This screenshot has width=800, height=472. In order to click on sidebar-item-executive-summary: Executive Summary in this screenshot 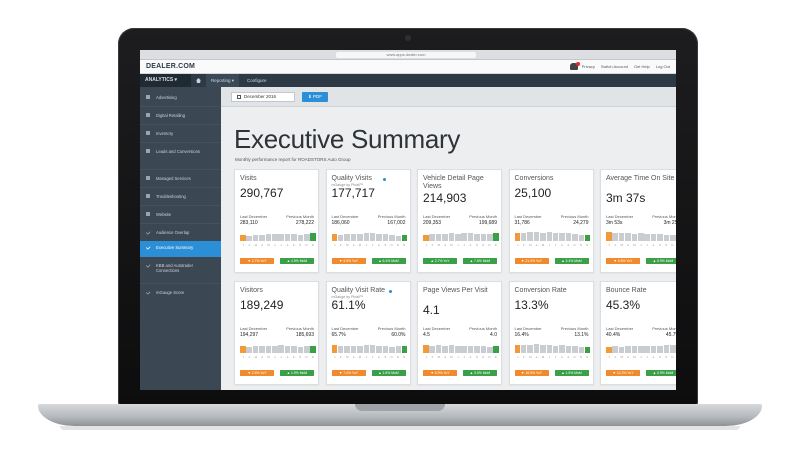, I will do `click(180, 249)`.